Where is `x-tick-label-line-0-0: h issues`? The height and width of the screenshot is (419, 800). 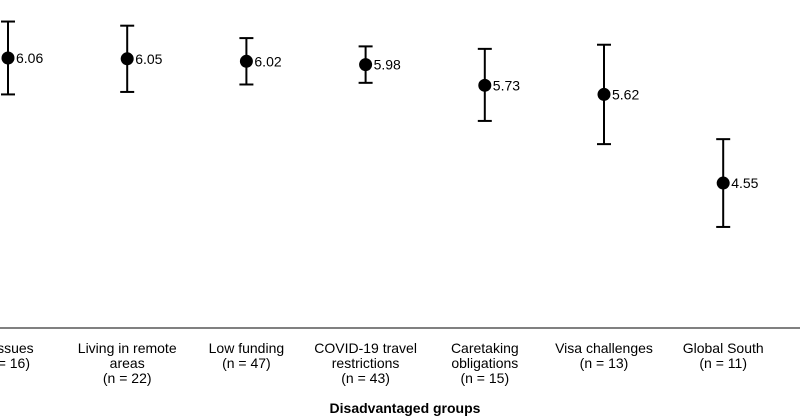
x-tick-label-line-0-0: h issues is located at coordinates (17, 348).